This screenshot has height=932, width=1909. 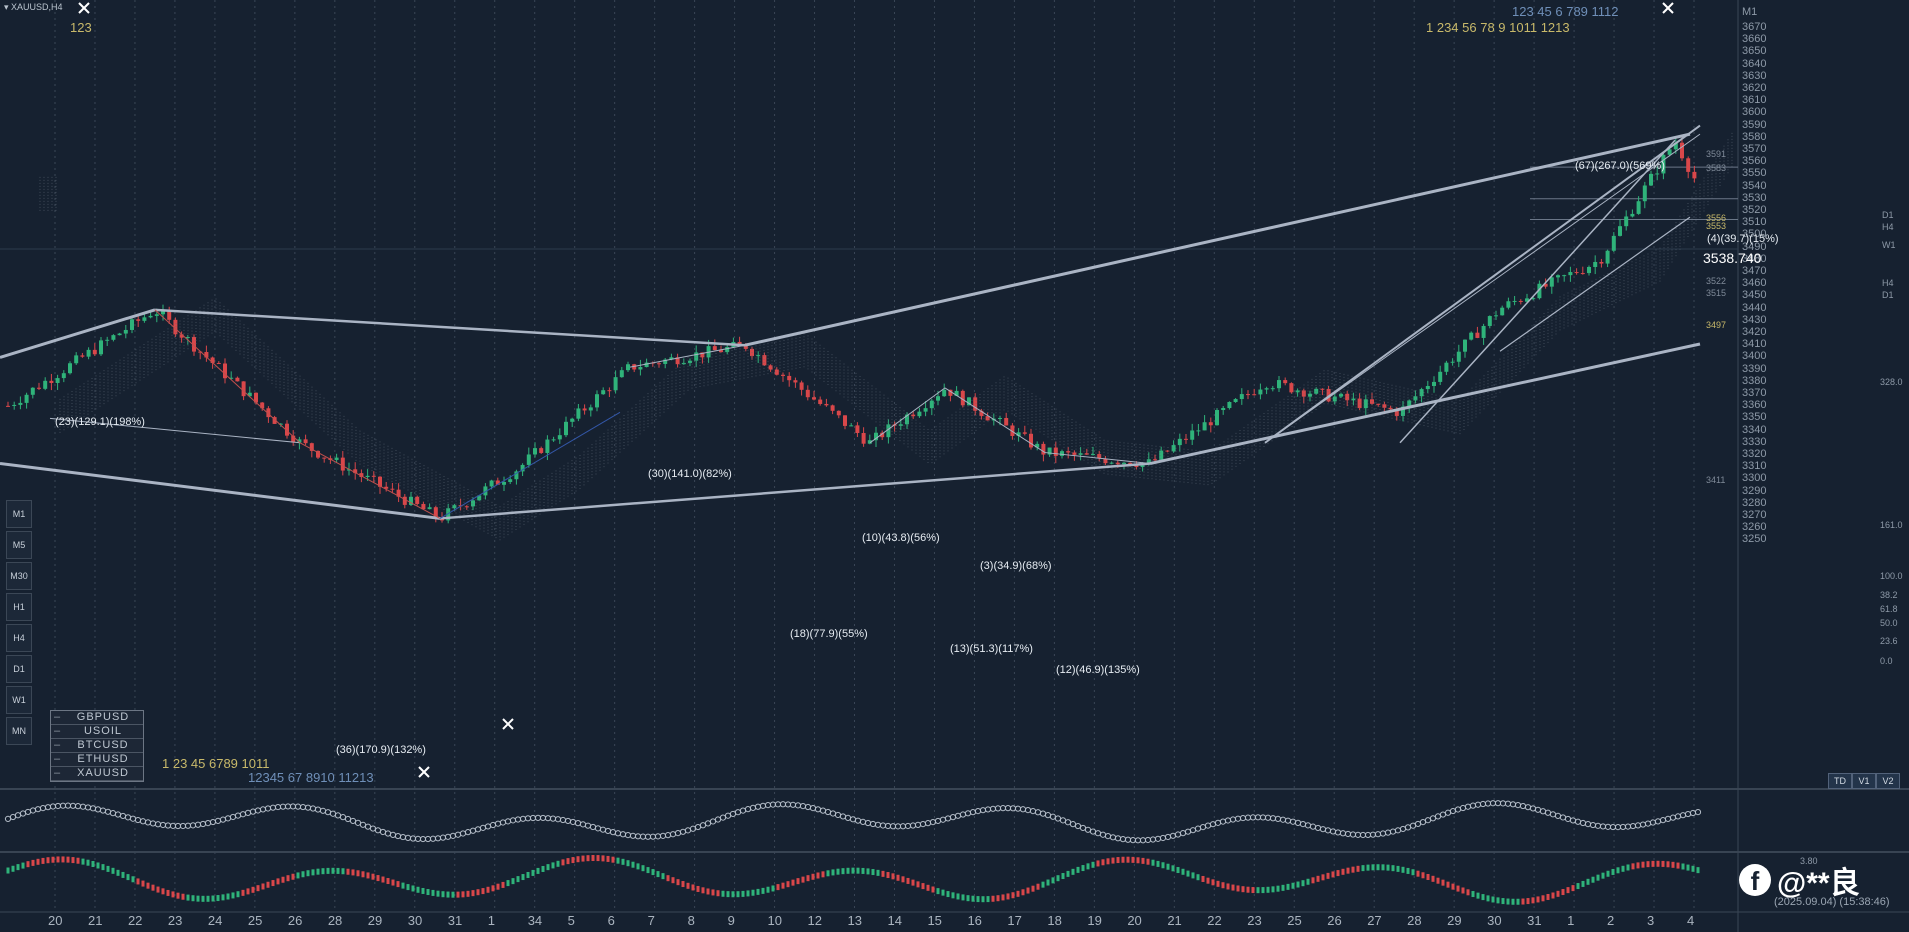 I want to click on timeframe-button-mn: MN, so click(x=19, y=731).